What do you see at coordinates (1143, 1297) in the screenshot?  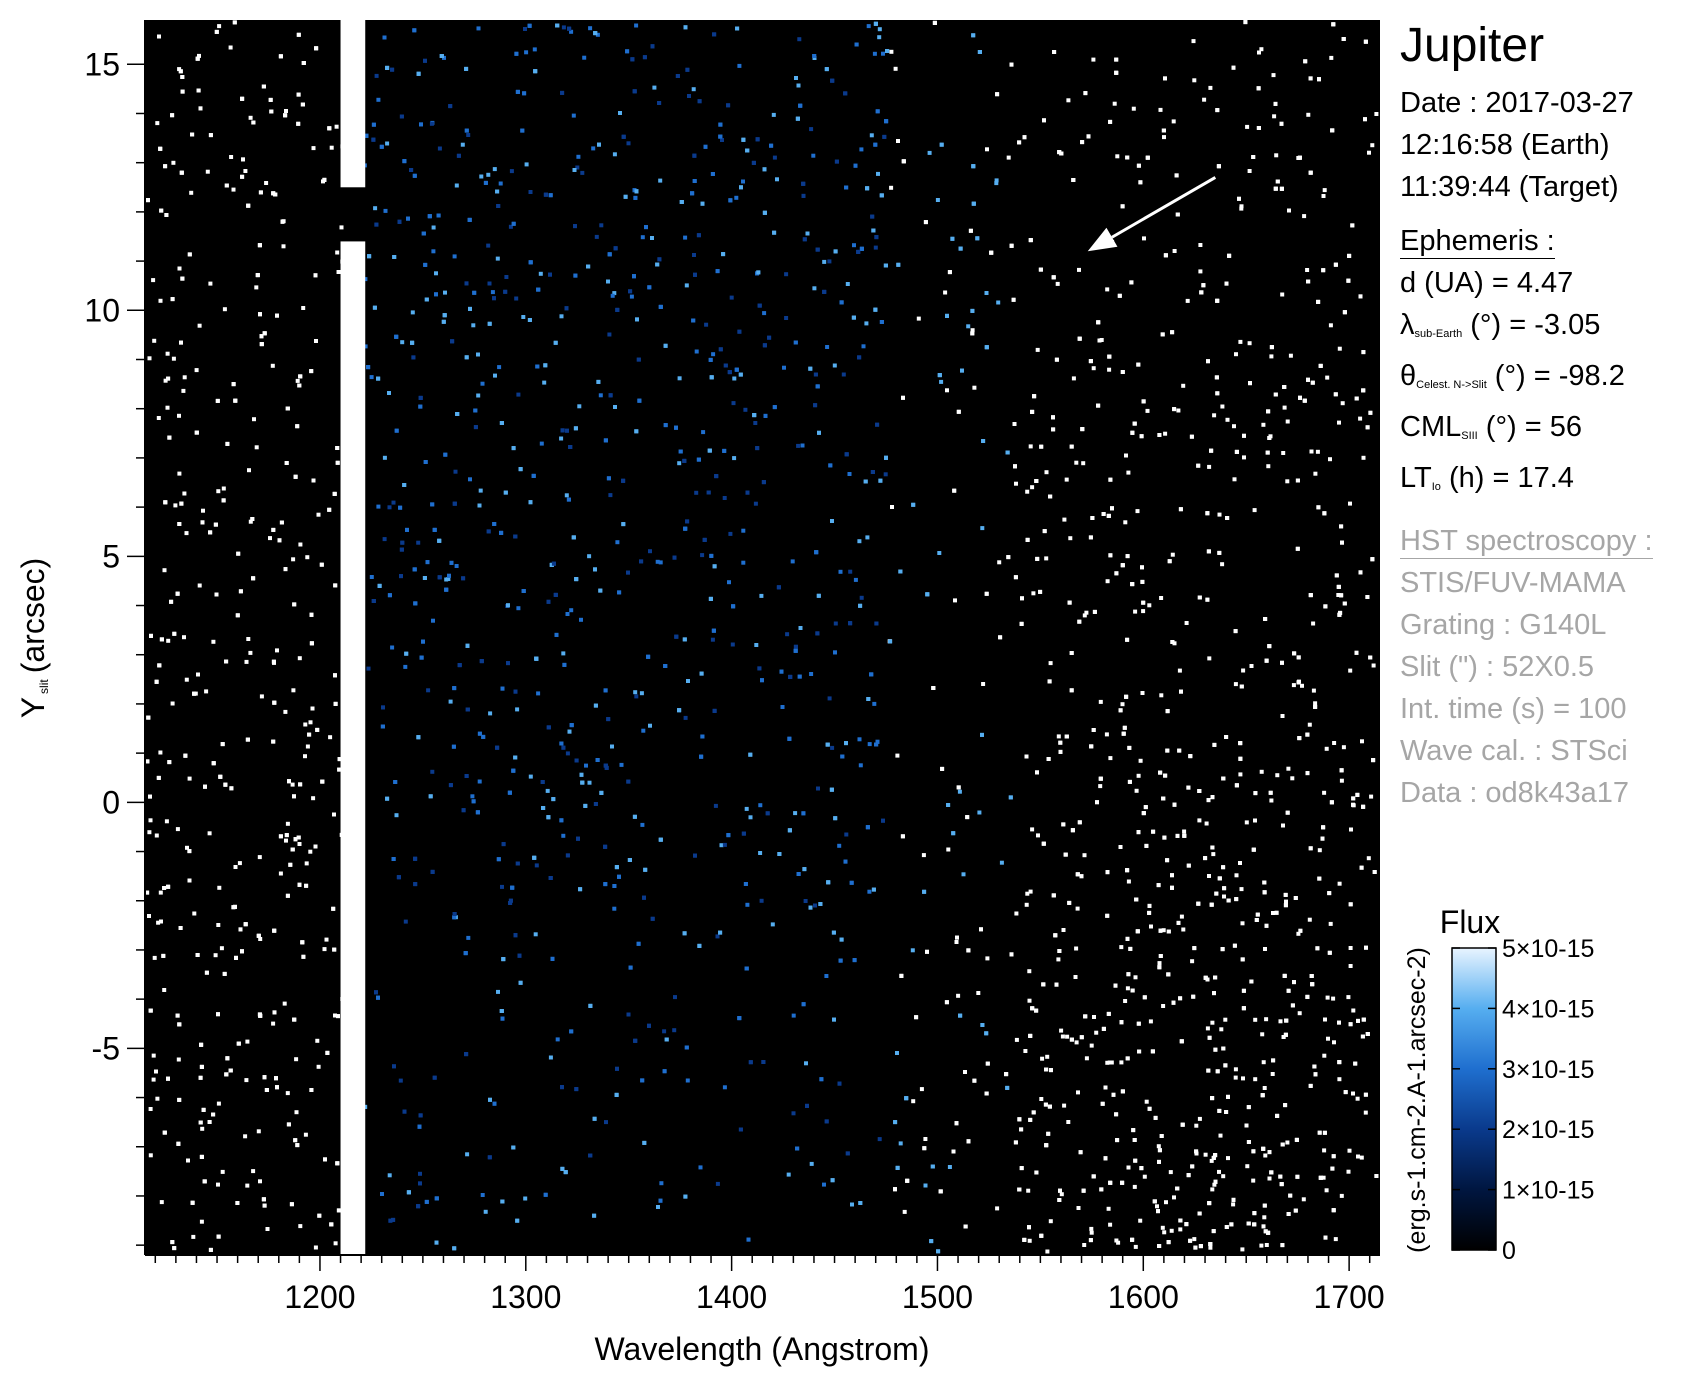 I see `x-tick-label: 1600` at bounding box center [1143, 1297].